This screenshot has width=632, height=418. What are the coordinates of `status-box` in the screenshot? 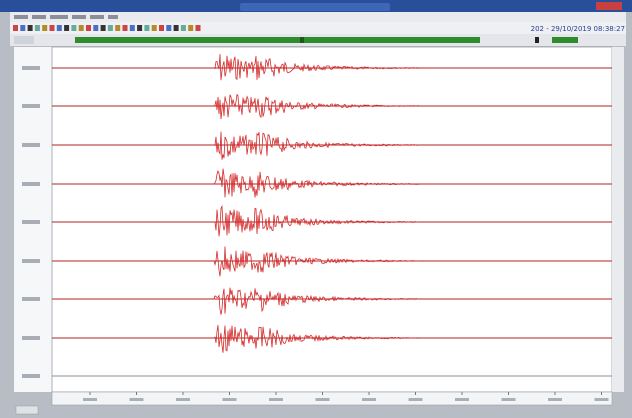 It's located at (24, 40).